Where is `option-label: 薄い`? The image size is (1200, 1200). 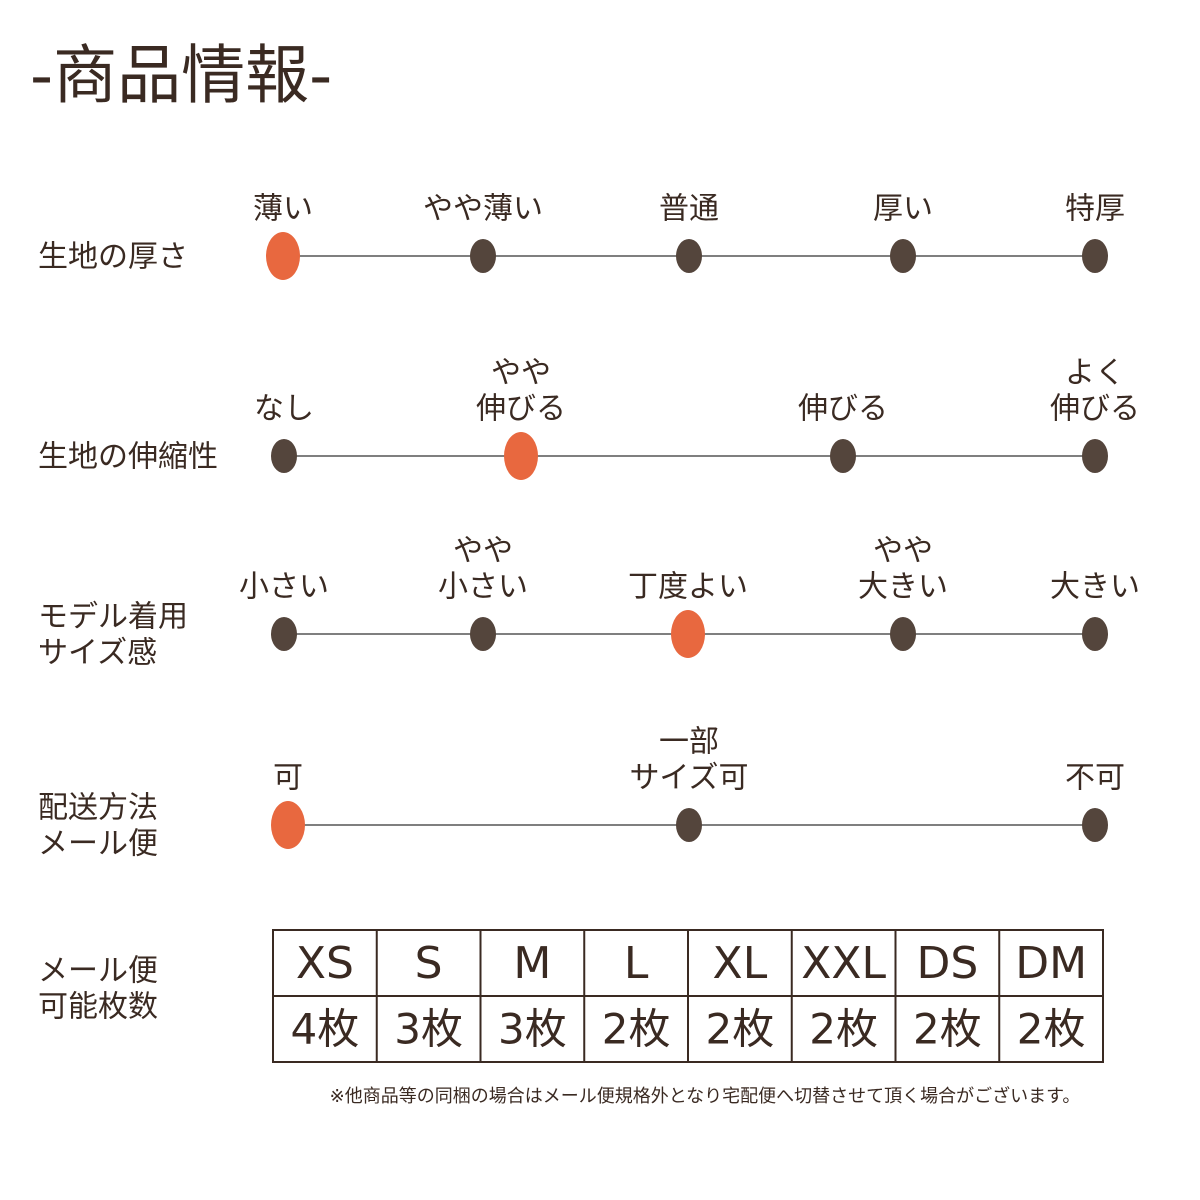 option-label: 薄い is located at coordinates (283, 209).